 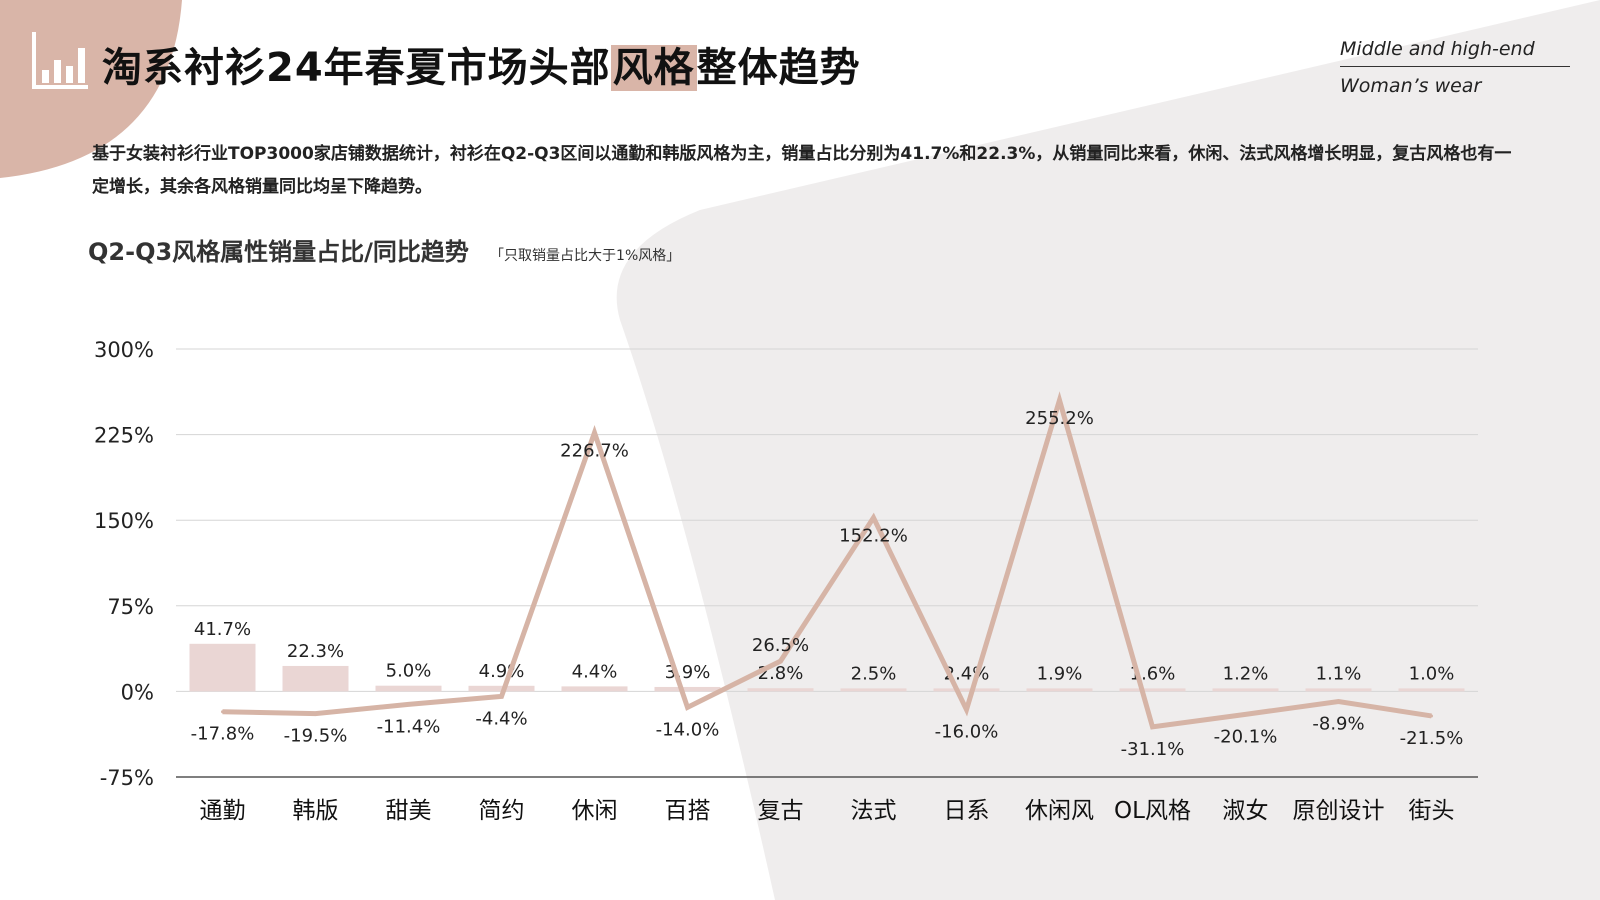 I want to click on bar-value-label: 1.9%, so click(x=1060, y=673).